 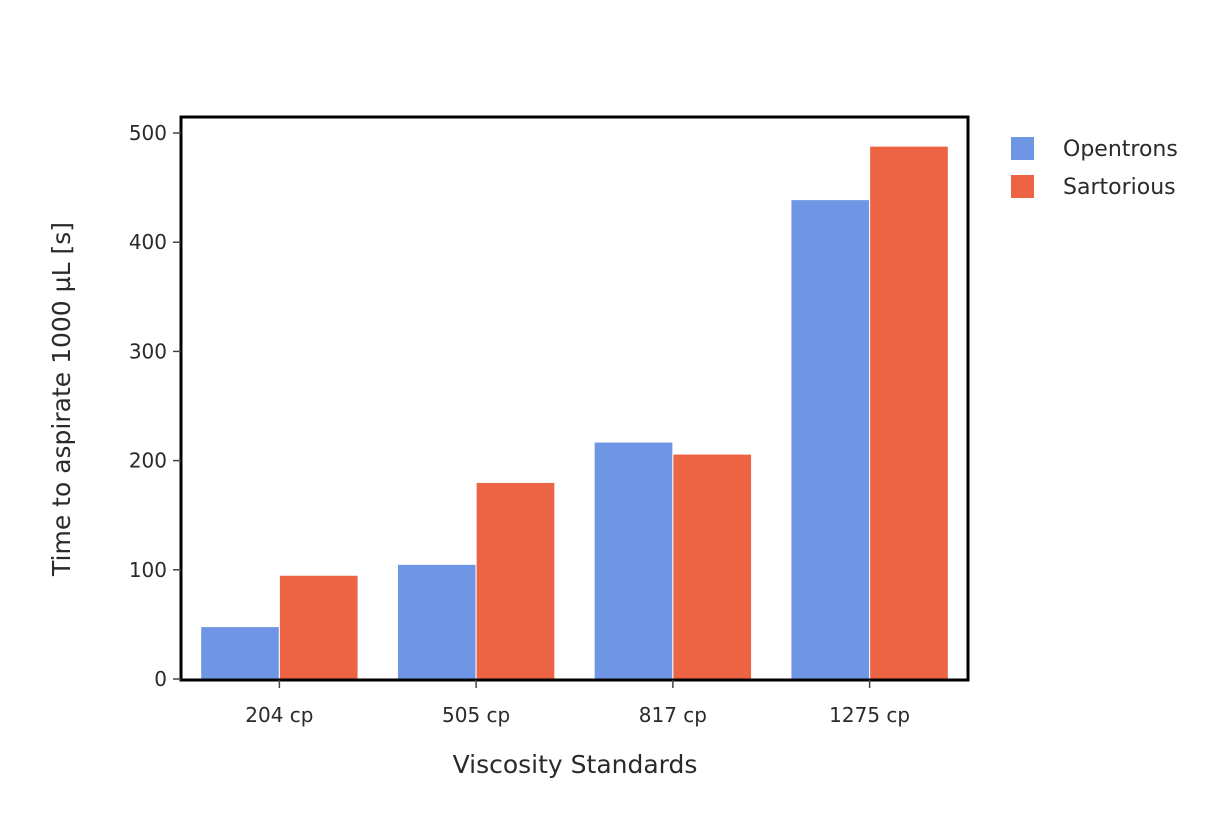 I want to click on y-tick-label: 0, so click(x=160, y=679).